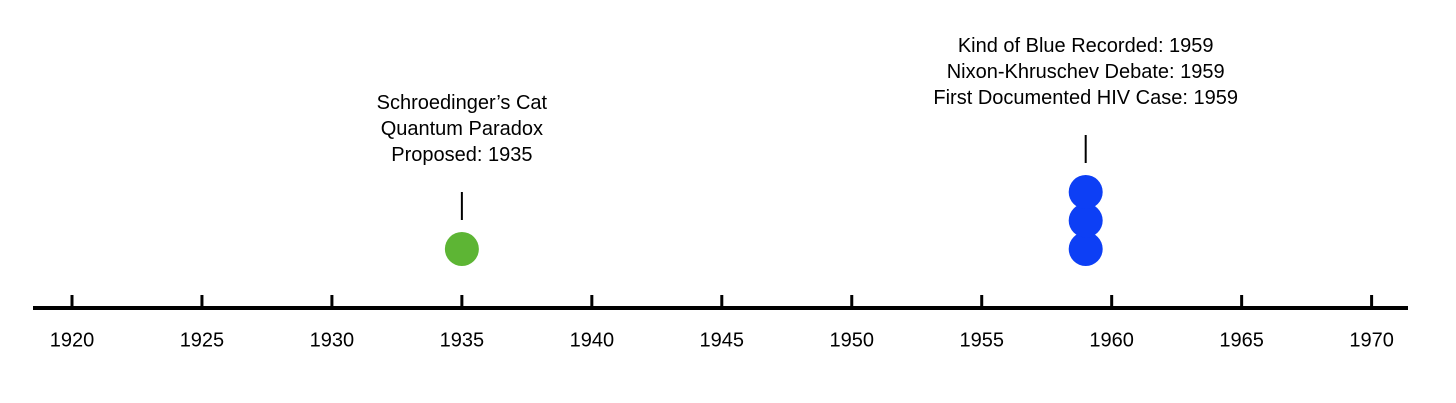 The image size is (1456, 403). Describe the element at coordinates (202, 340) in the screenshot. I see `x-tick-label: 1925` at that location.